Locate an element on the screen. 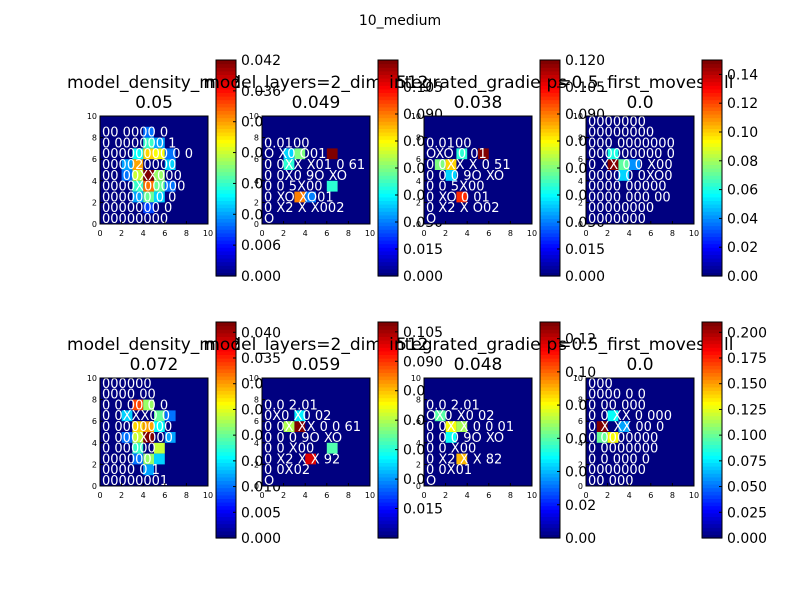 Image resolution: width=800 pixels, height=600 pixels. colorbar-tick-label: 0.015 is located at coordinates (585, 250).